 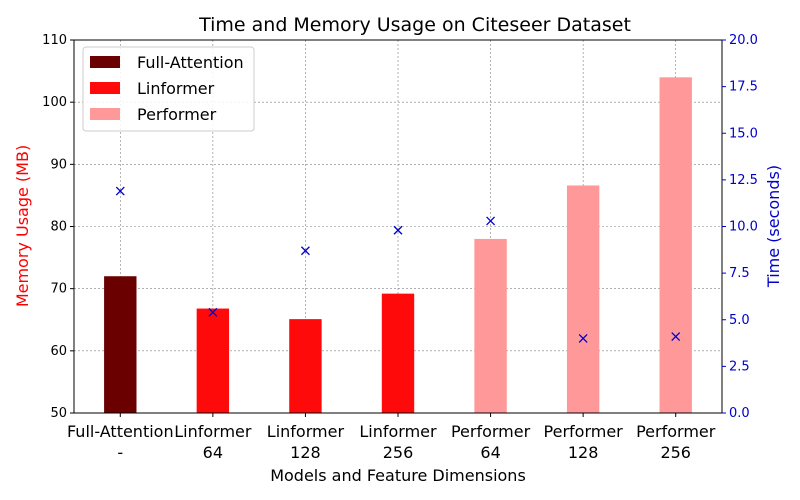 I want to click on y-tick-left-label: 100, so click(x=54, y=102).